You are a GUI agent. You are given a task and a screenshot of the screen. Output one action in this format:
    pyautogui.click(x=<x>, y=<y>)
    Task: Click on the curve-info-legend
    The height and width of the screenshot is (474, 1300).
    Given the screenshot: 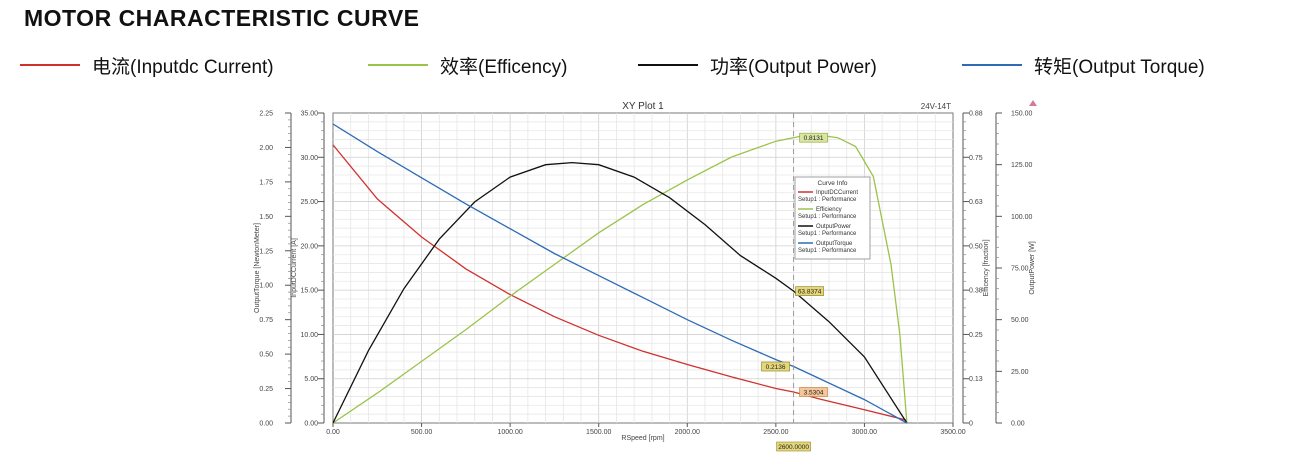 What is the action you would take?
    pyautogui.click(x=832, y=218)
    